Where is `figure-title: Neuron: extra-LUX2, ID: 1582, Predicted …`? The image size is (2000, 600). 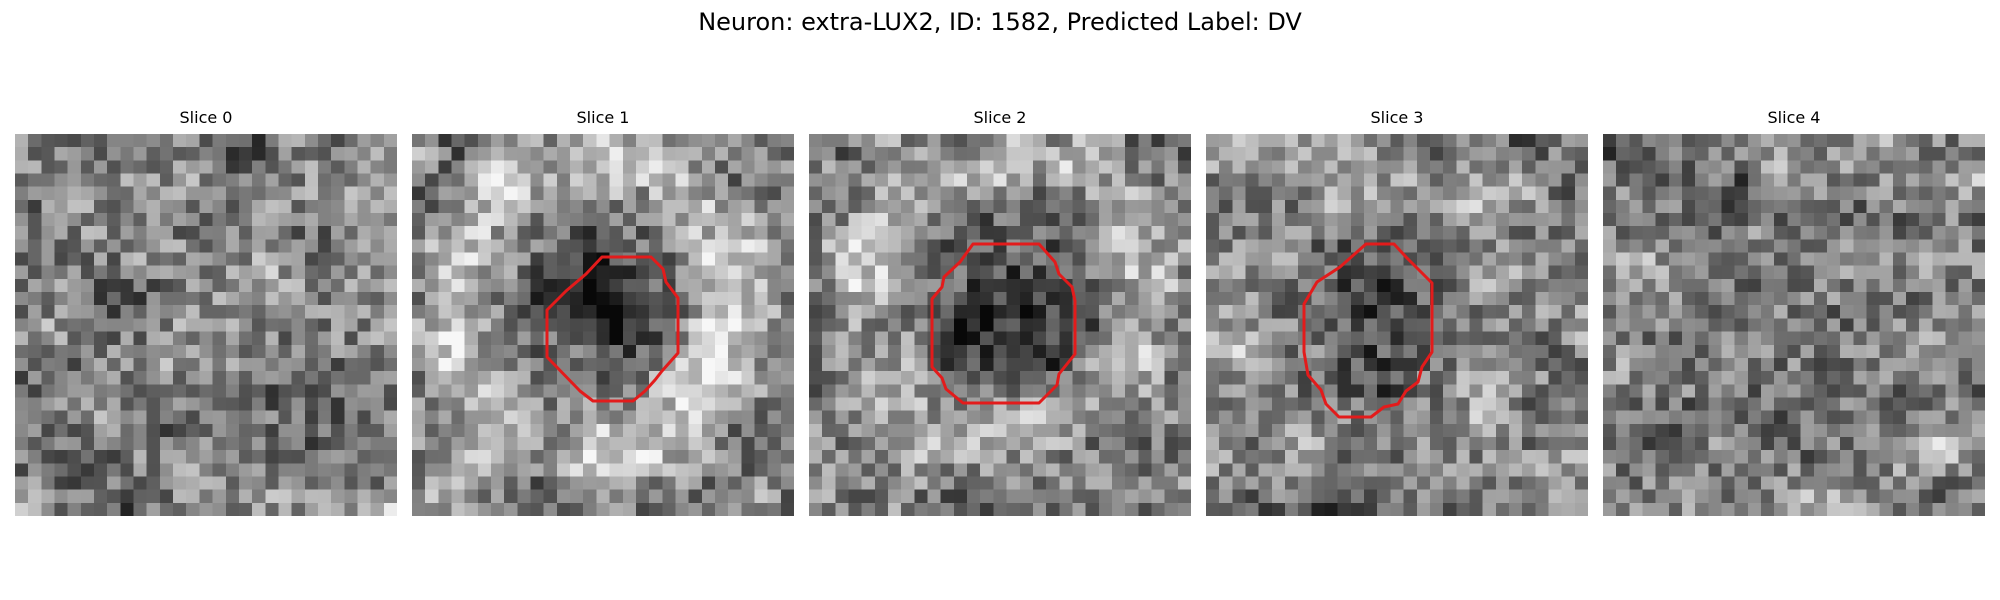
figure-title: Neuron: extra-LUX2, ID: 1582, Predicted … is located at coordinates (1000, 22).